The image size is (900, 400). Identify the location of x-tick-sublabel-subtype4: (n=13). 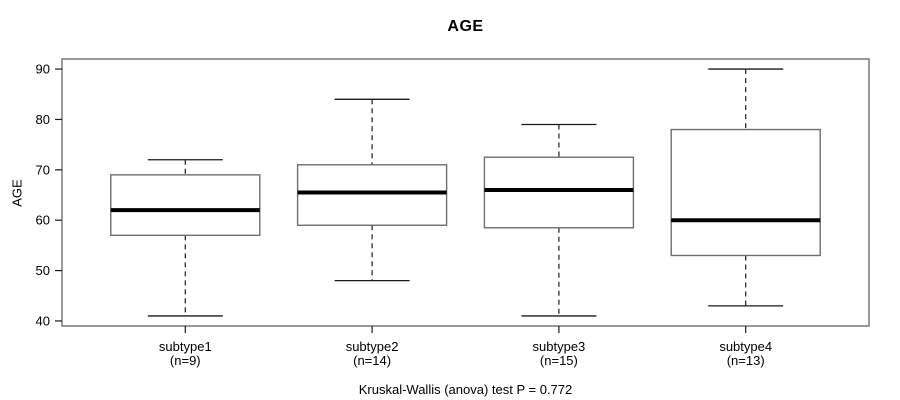
(746, 360).